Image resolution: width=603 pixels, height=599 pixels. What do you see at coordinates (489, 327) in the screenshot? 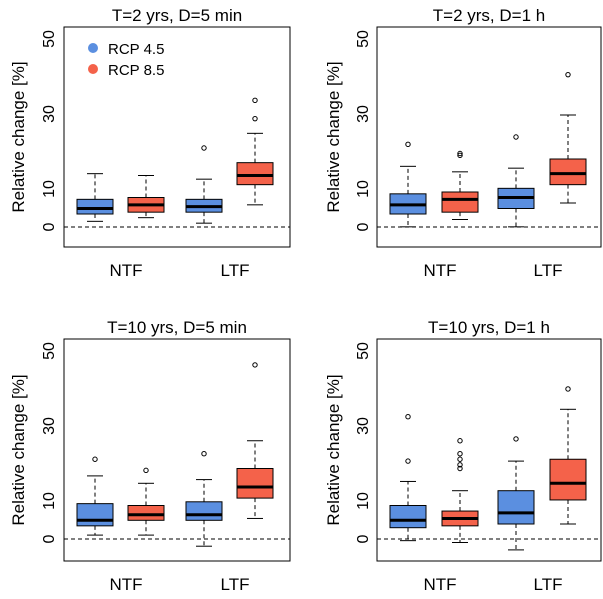
I see `panel-title: T=10 yrs, D=1 h` at bounding box center [489, 327].